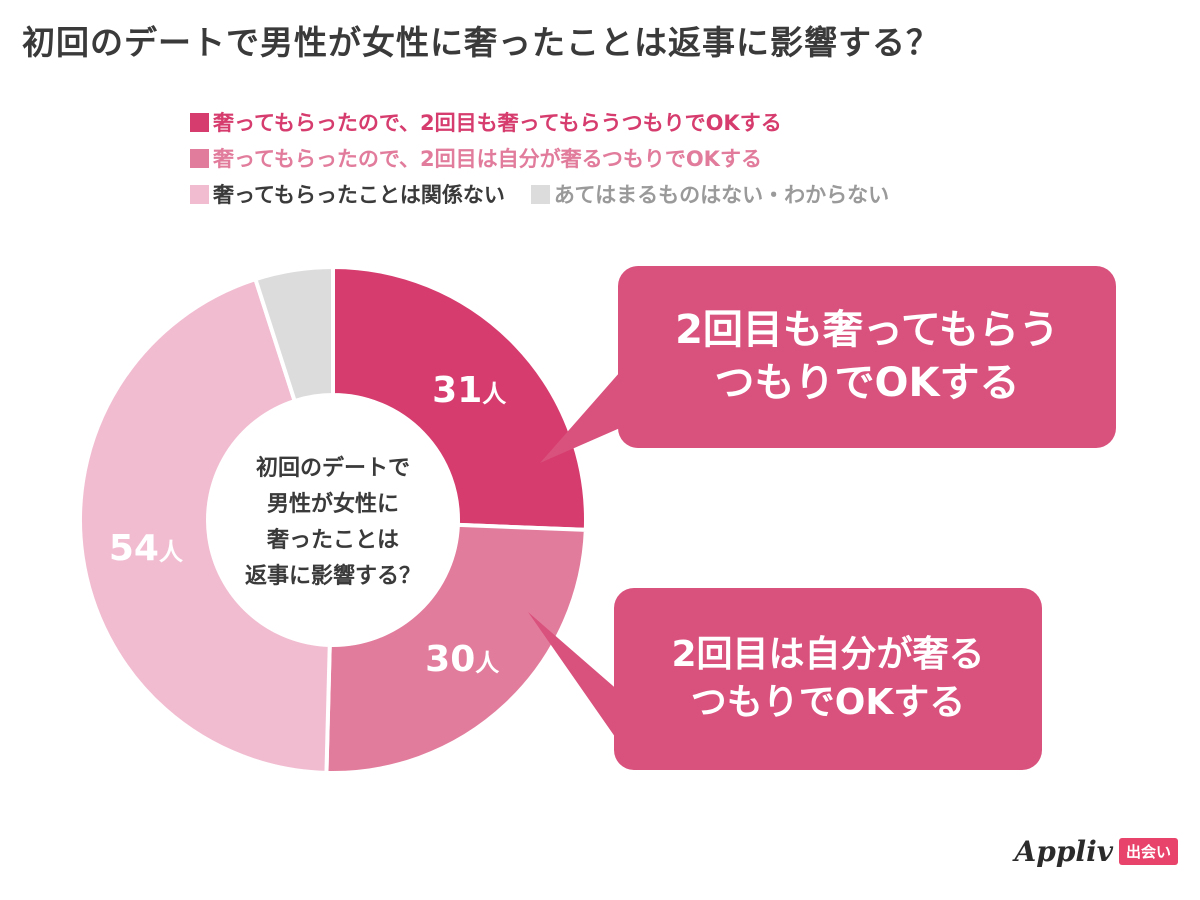 This screenshot has width=1200, height=900. What do you see at coordinates (828, 679) in the screenshot?
I see `callout-box-2: 2回目は自分が奢る つもりでOKする` at bounding box center [828, 679].